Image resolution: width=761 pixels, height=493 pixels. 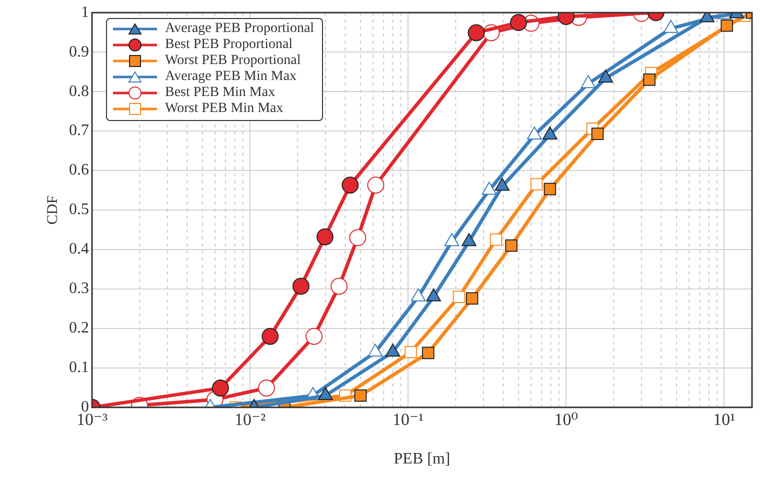 What do you see at coordinates (79, 51) in the screenshot?
I see `y-tick-label: 0.9` at bounding box center [79, 51].